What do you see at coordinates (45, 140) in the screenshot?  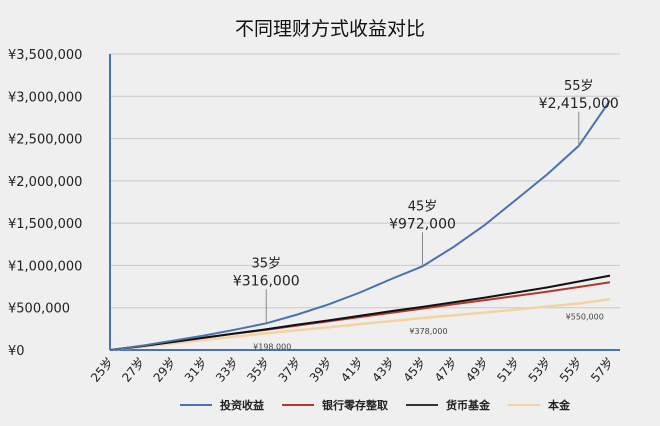 I see `y-tick-label: ¥2,500,000` at bounding box center [45, 140].